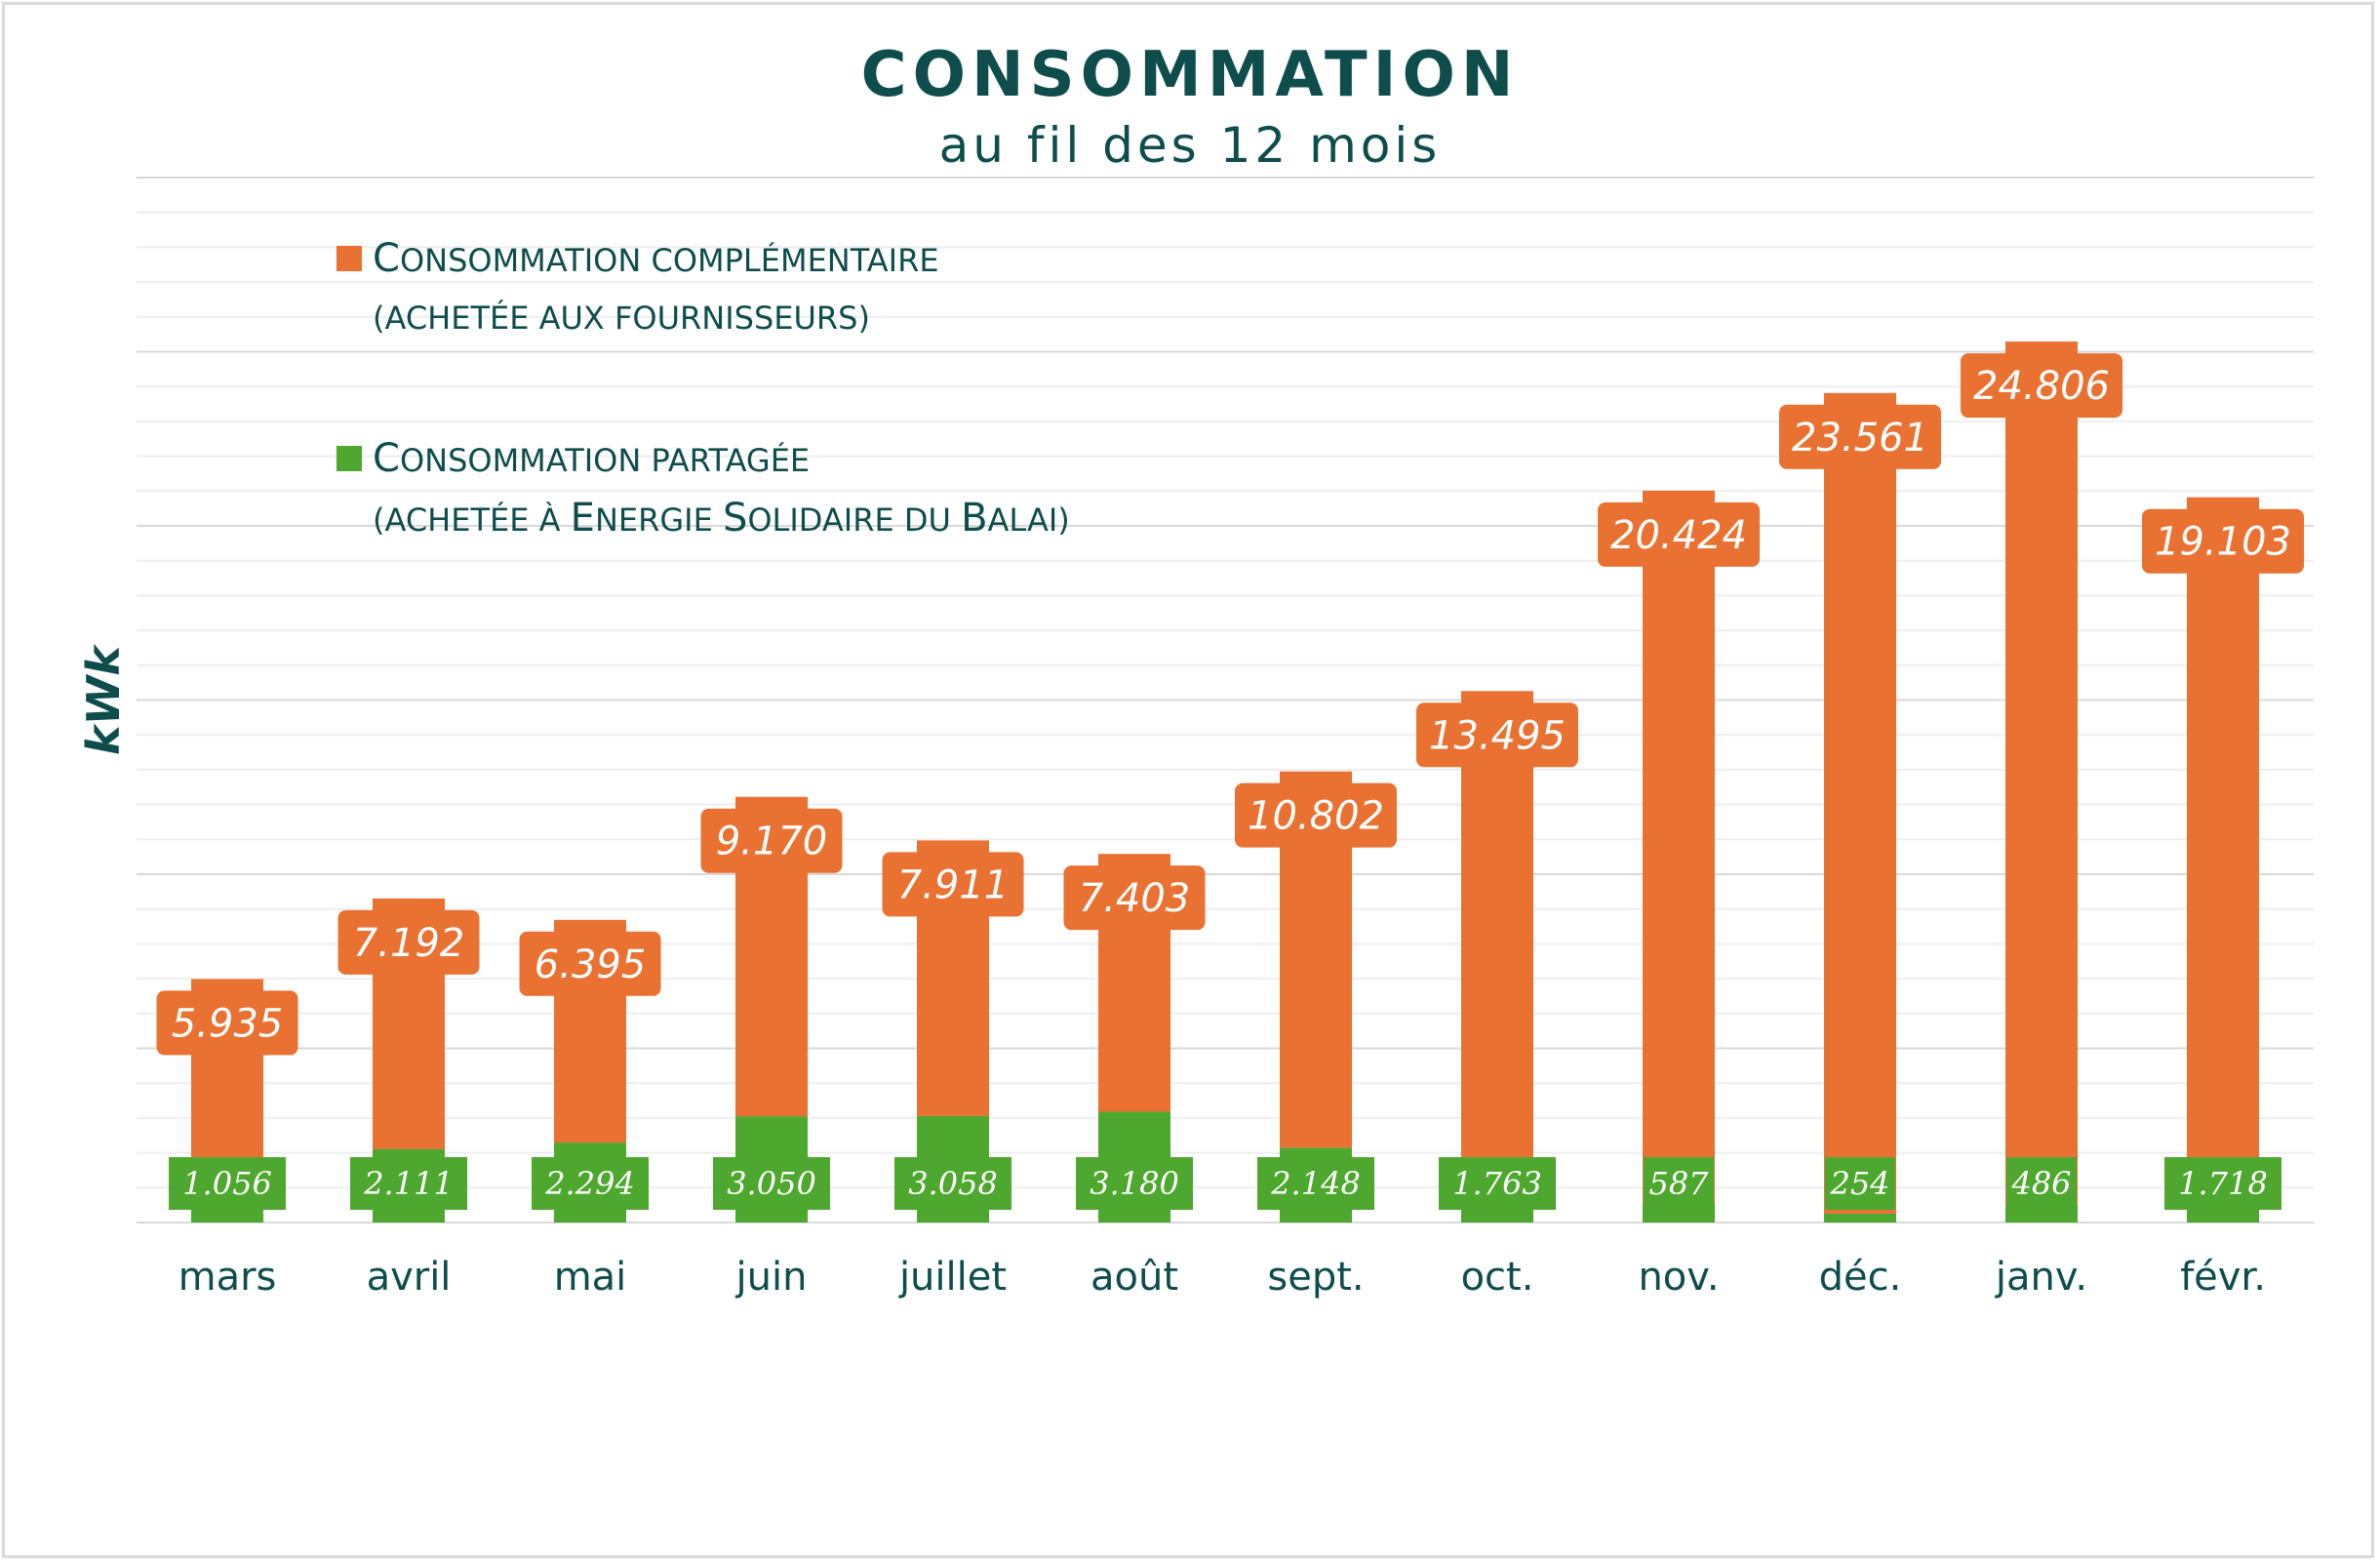  What do you see at coordinates (974, 518) in the screenshot?
I see `legend-text-run: B` at bounding box center [974, 518].